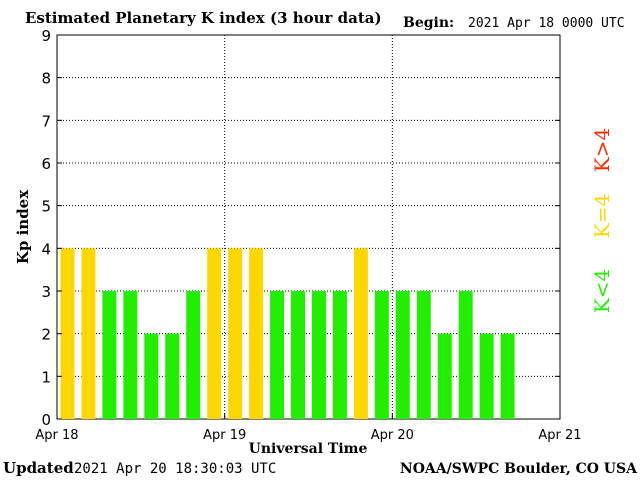 Image resolution: width=640 pixels, height=480 pixels. What do you see at coordinates (38, 468) in the screenshot?
I see `updated-label: Updated` at bounding box center [38, 468].